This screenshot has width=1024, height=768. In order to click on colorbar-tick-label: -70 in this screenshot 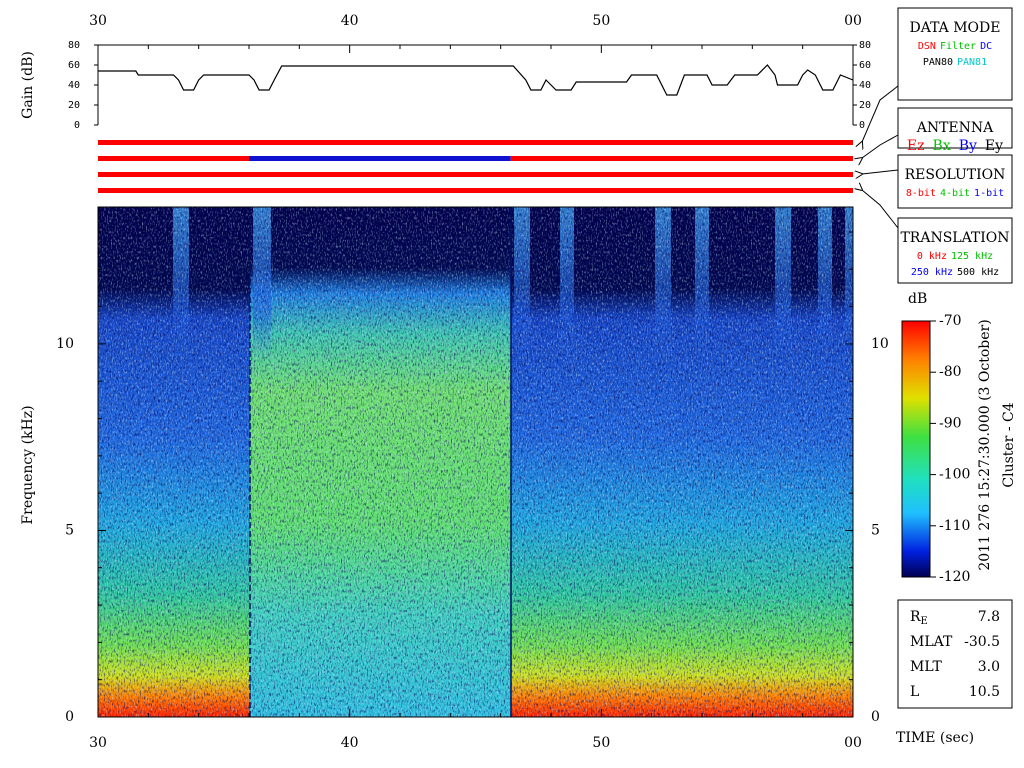, I will do `click(950, 321)`.